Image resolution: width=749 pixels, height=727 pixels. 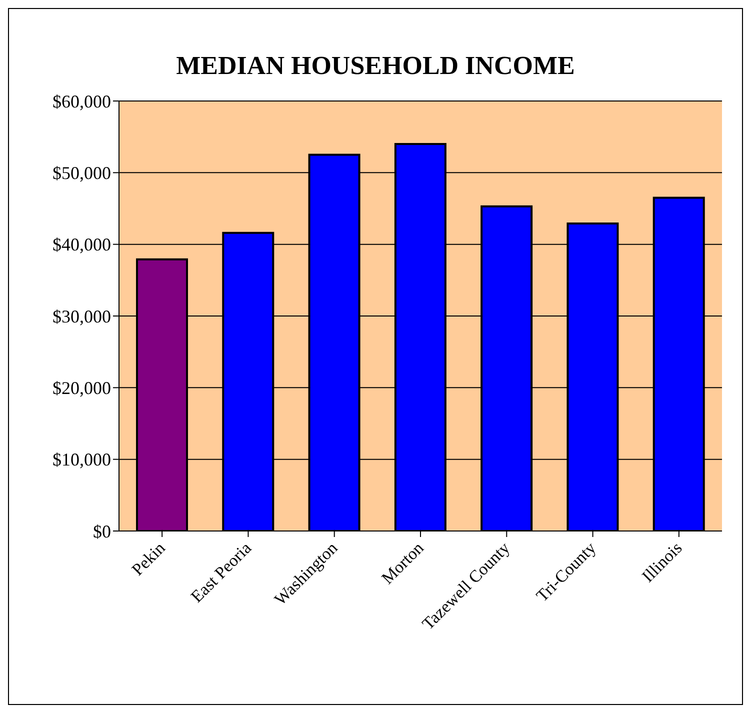 I want to click on y-tick-label: $40,000, so click(x=81, y=244).